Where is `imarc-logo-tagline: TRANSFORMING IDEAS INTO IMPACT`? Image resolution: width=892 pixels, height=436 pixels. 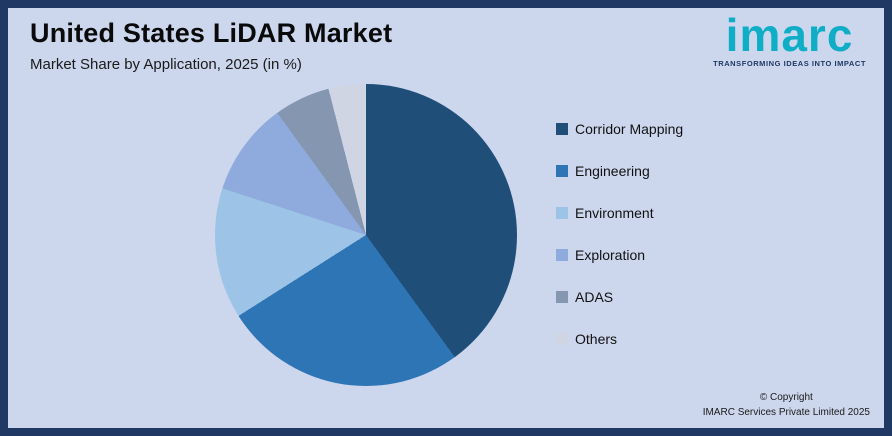
imarc-logo-tagline: TRANSFORMING IDEAS INTO IMPACT is located at coordinates (789, 63).